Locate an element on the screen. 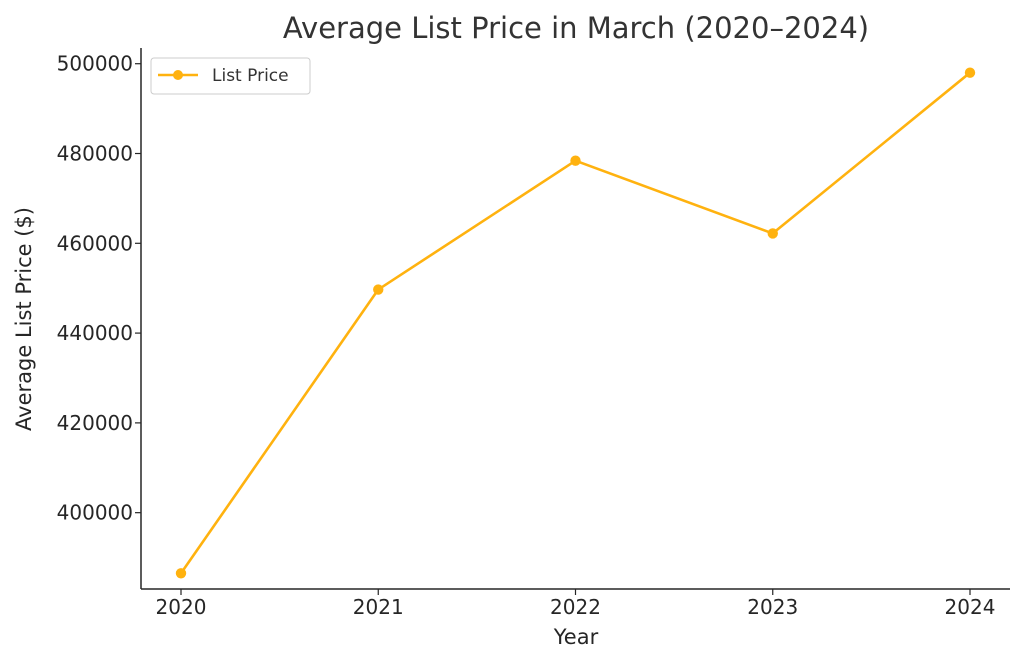  x-tick-label: 2021 is located at coordinates (378, 607).